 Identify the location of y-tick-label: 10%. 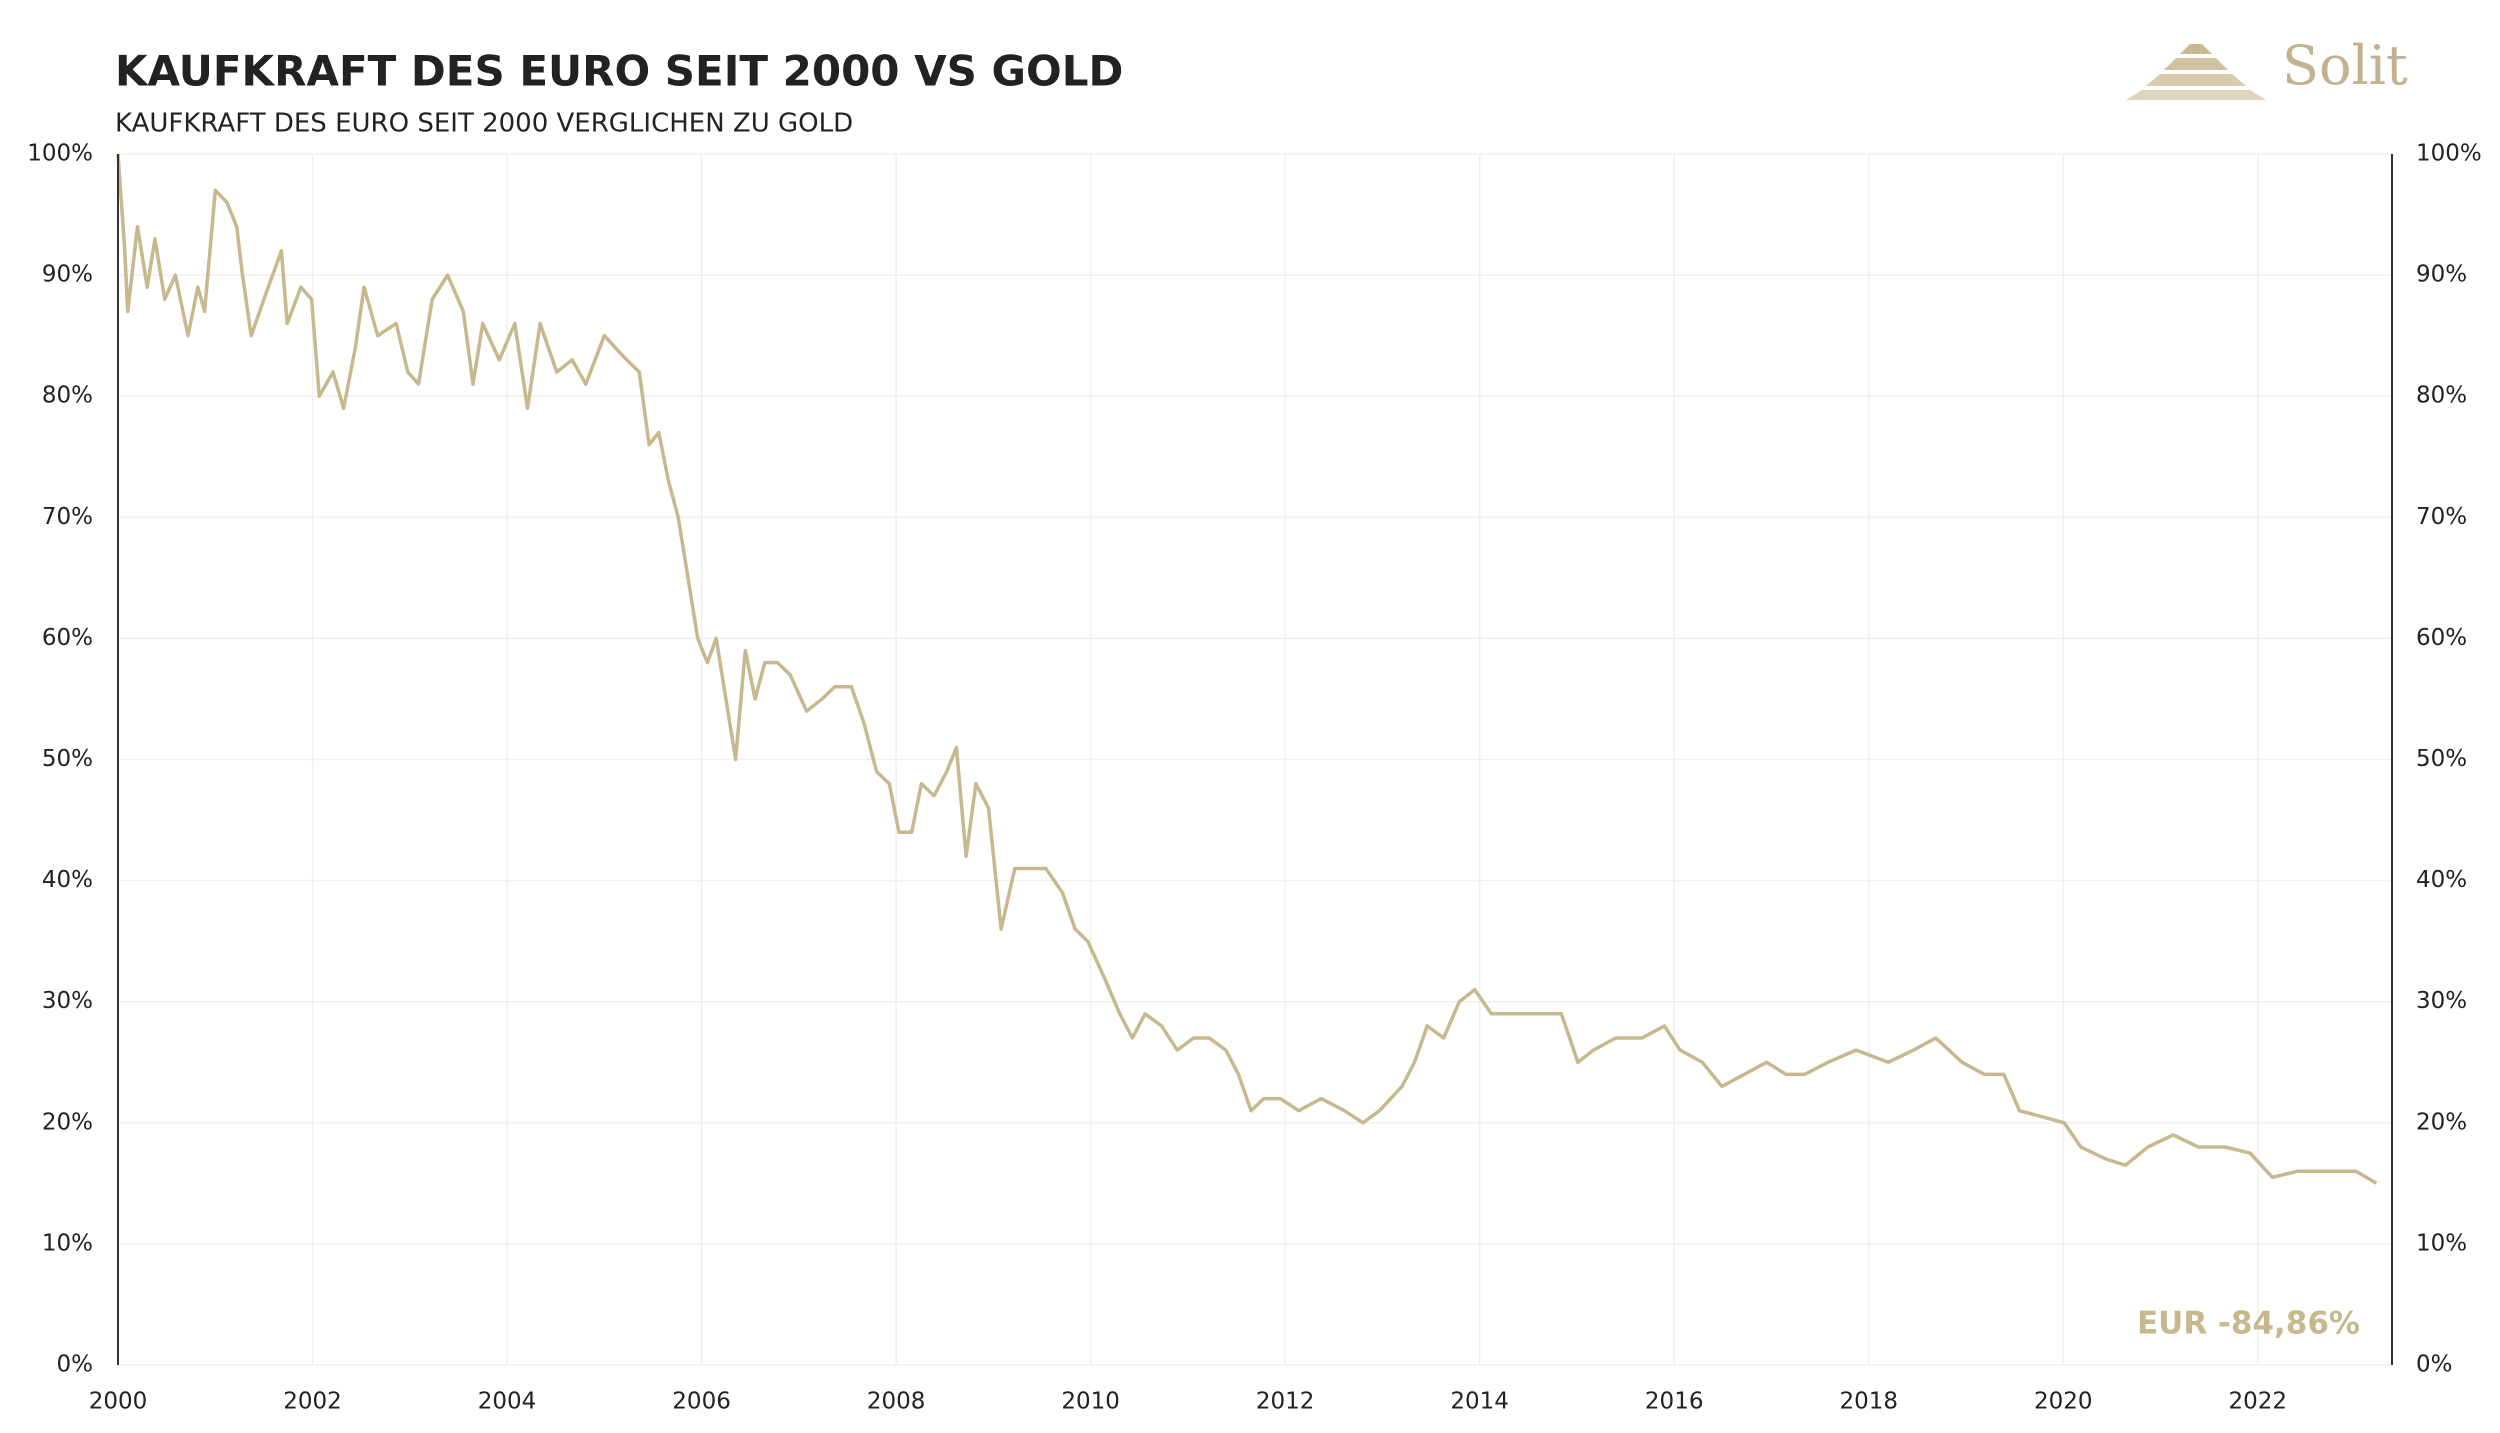
(67, 1243).